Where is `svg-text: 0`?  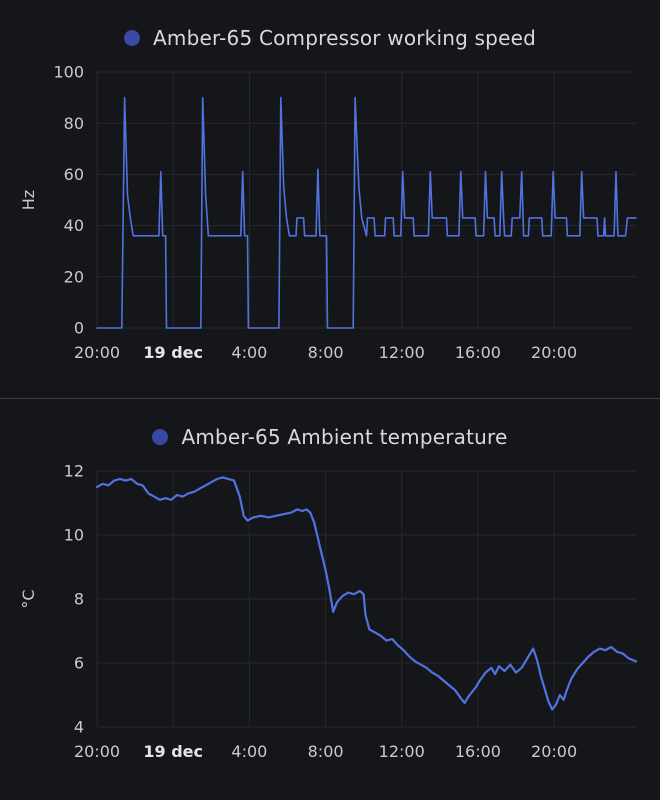 svg-text: 0 is located at coordinates (79, 328).